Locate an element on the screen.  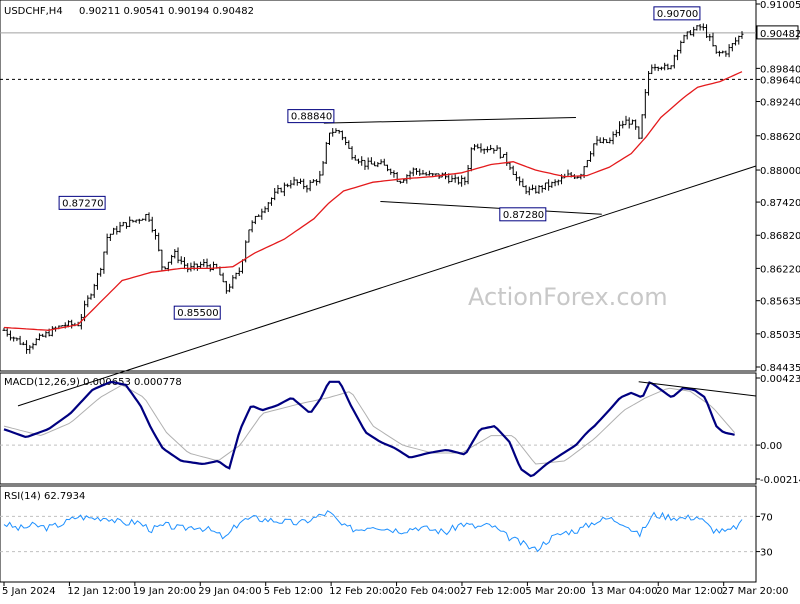
time-axis-label: 27 Mar 20:00 is located at coordinates (755, 591).